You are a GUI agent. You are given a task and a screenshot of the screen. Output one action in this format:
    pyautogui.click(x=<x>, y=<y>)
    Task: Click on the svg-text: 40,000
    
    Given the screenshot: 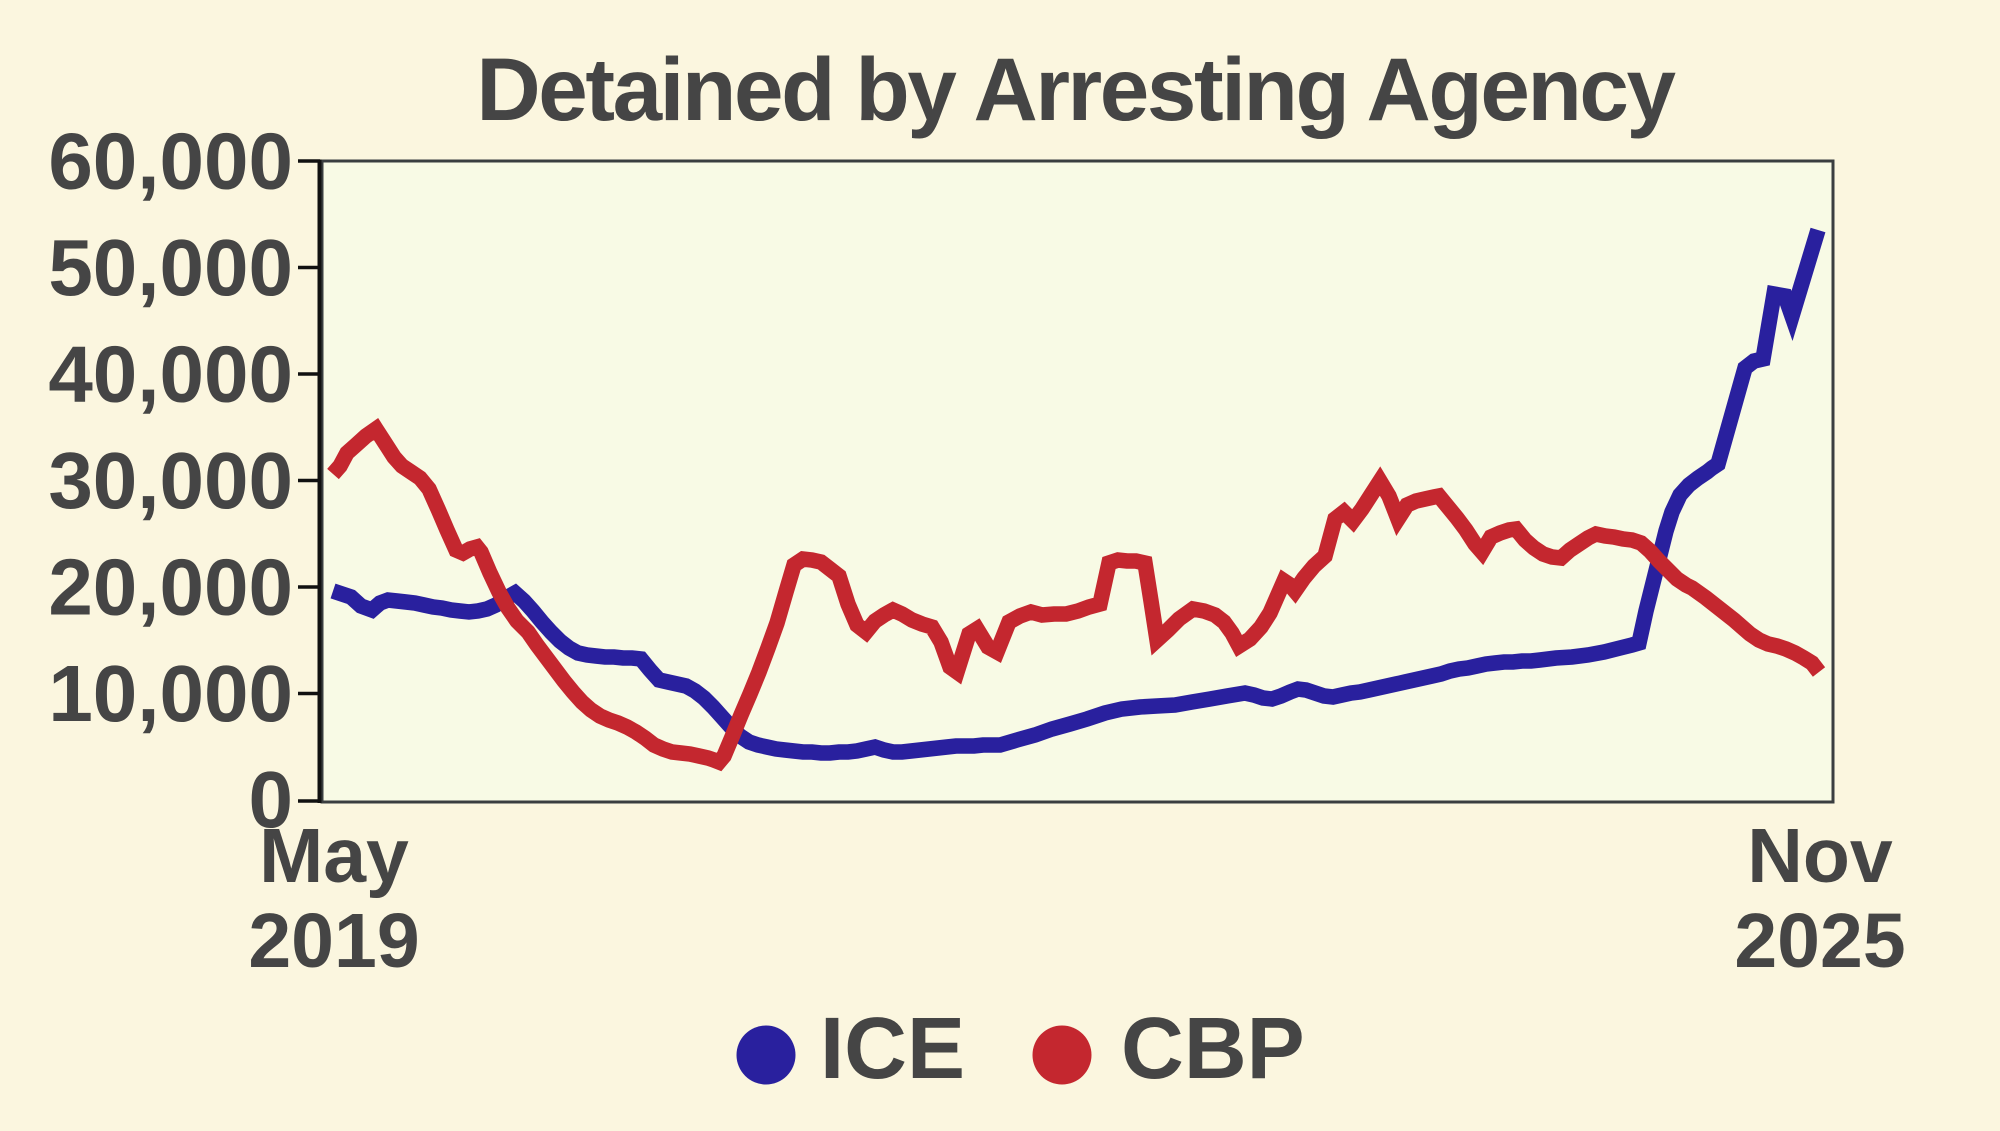 What is the action you would take?
    pyautogui.click(x=170, y=374)
    